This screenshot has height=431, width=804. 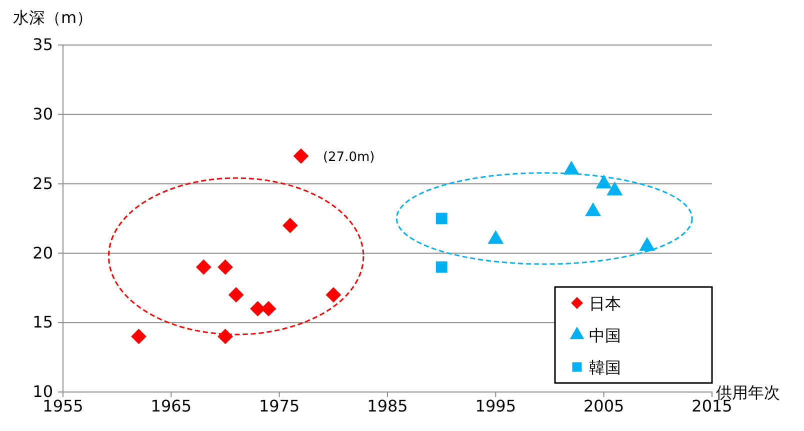 I want to click on y-tick-label: 30, so click(x=42, y=114).